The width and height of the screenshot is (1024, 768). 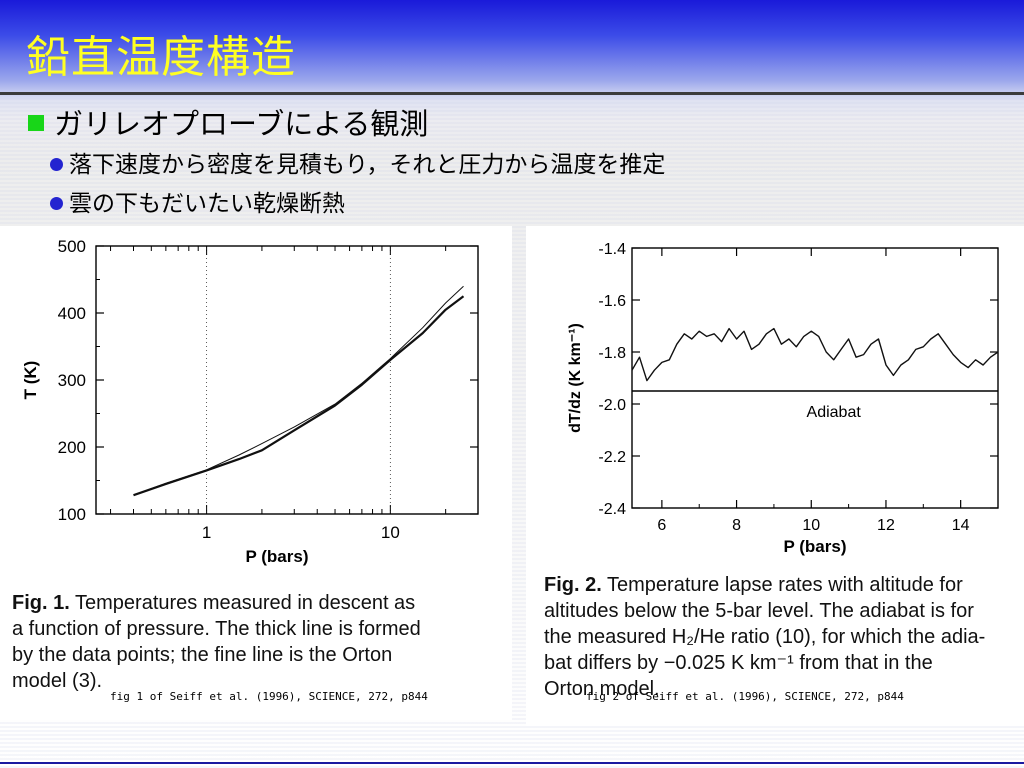 I want to click on bullet-main: ガリレオプローブによる観測, so click(x=228, y=124).